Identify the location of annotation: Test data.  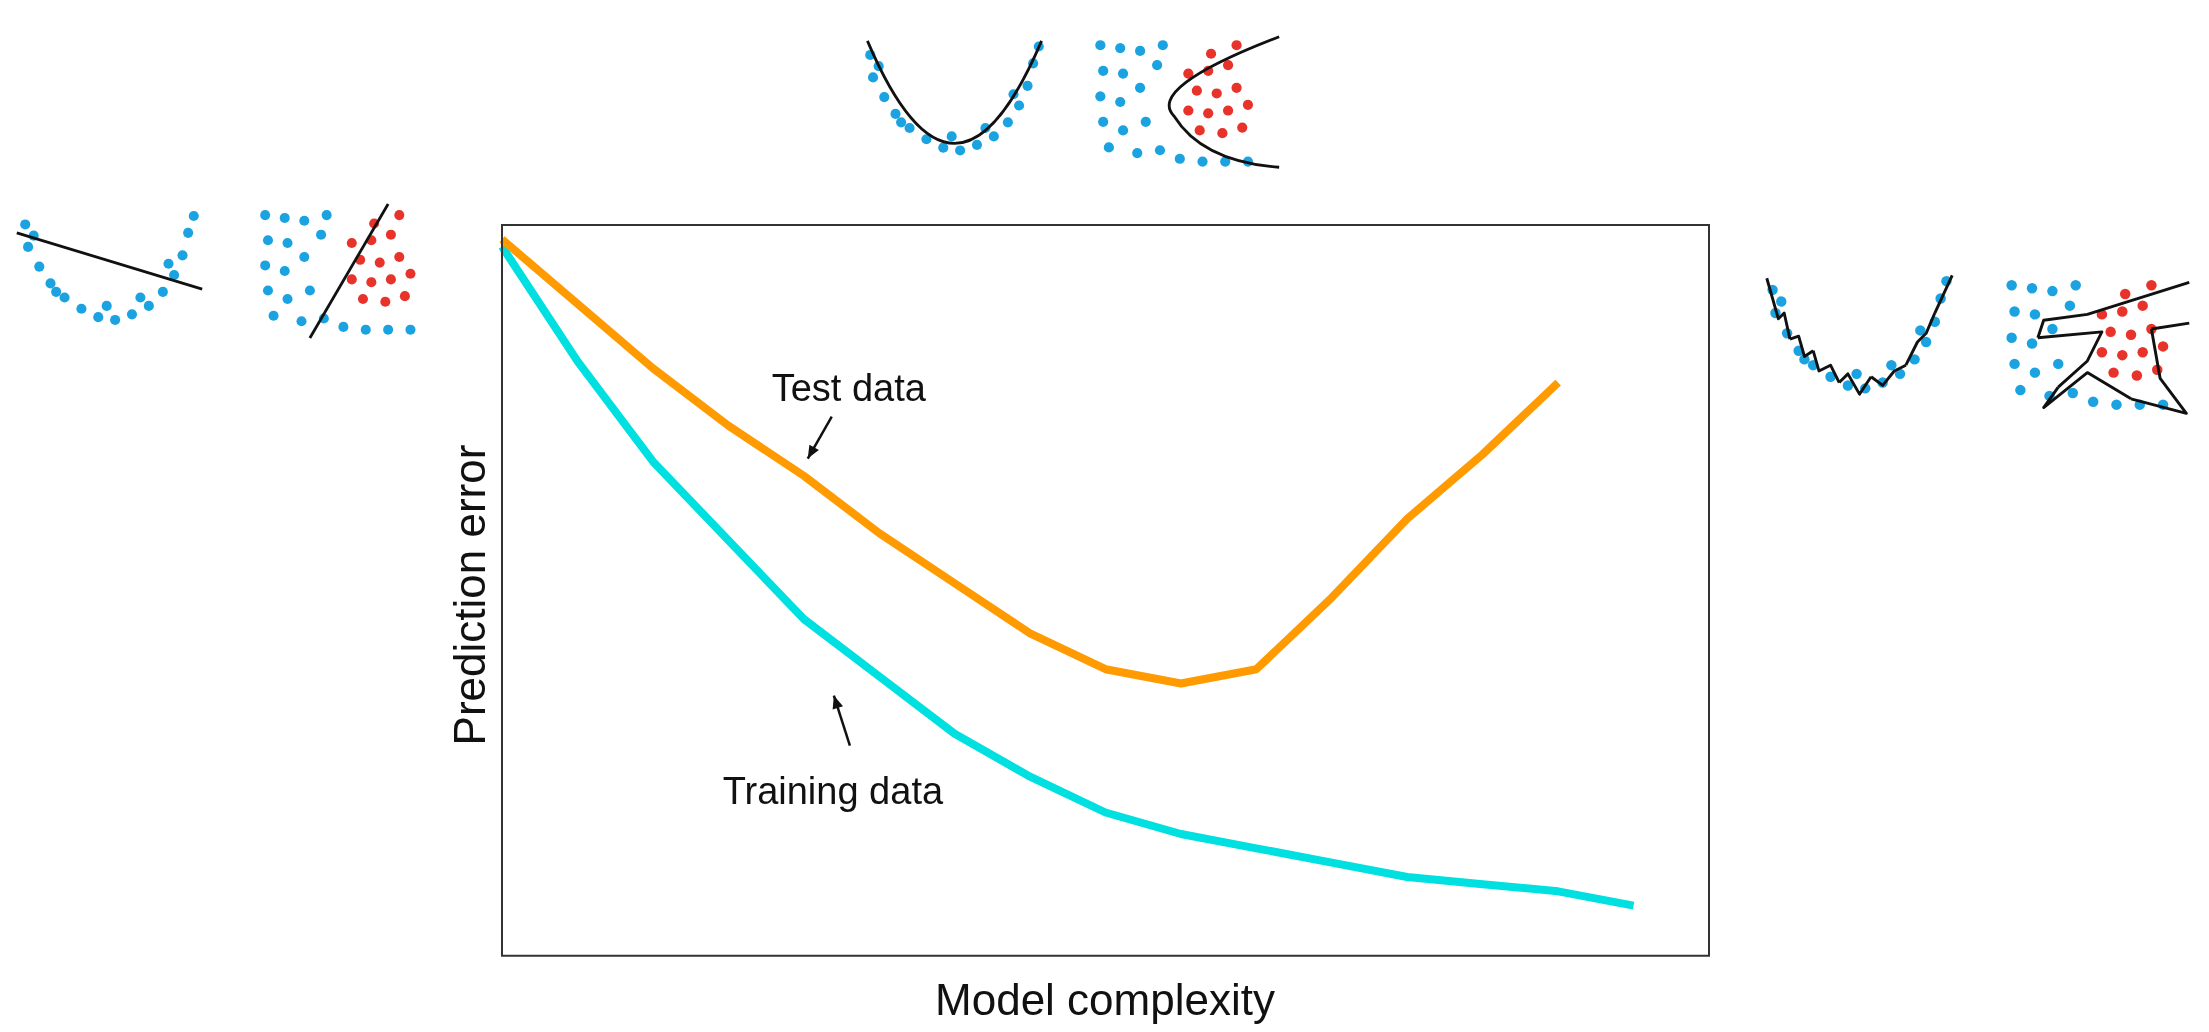
(849, 388).